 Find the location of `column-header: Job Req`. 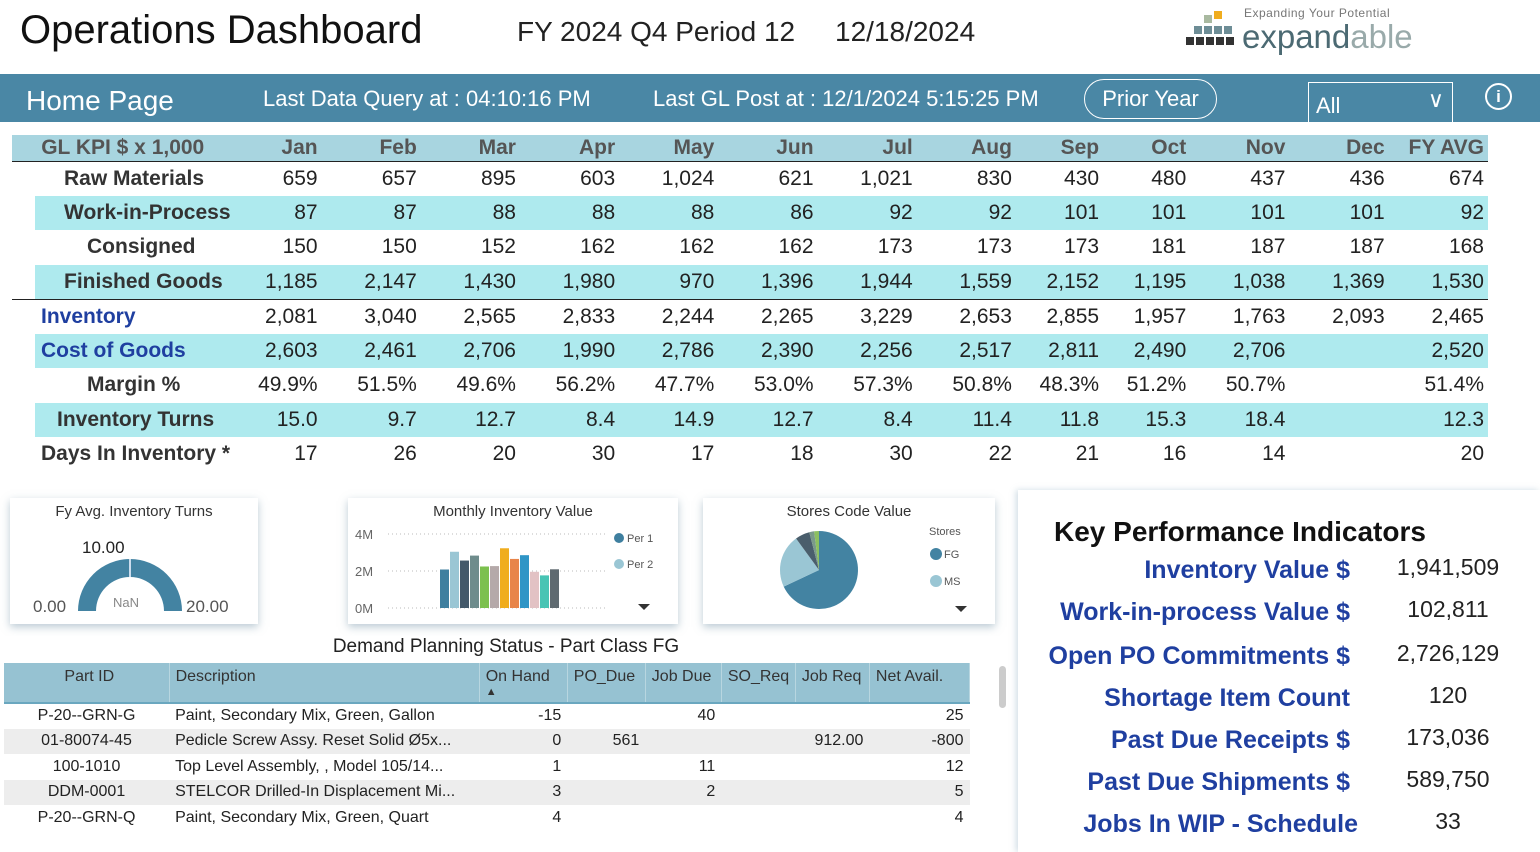

column-header: Job Req is located at coordinates (832, 683).